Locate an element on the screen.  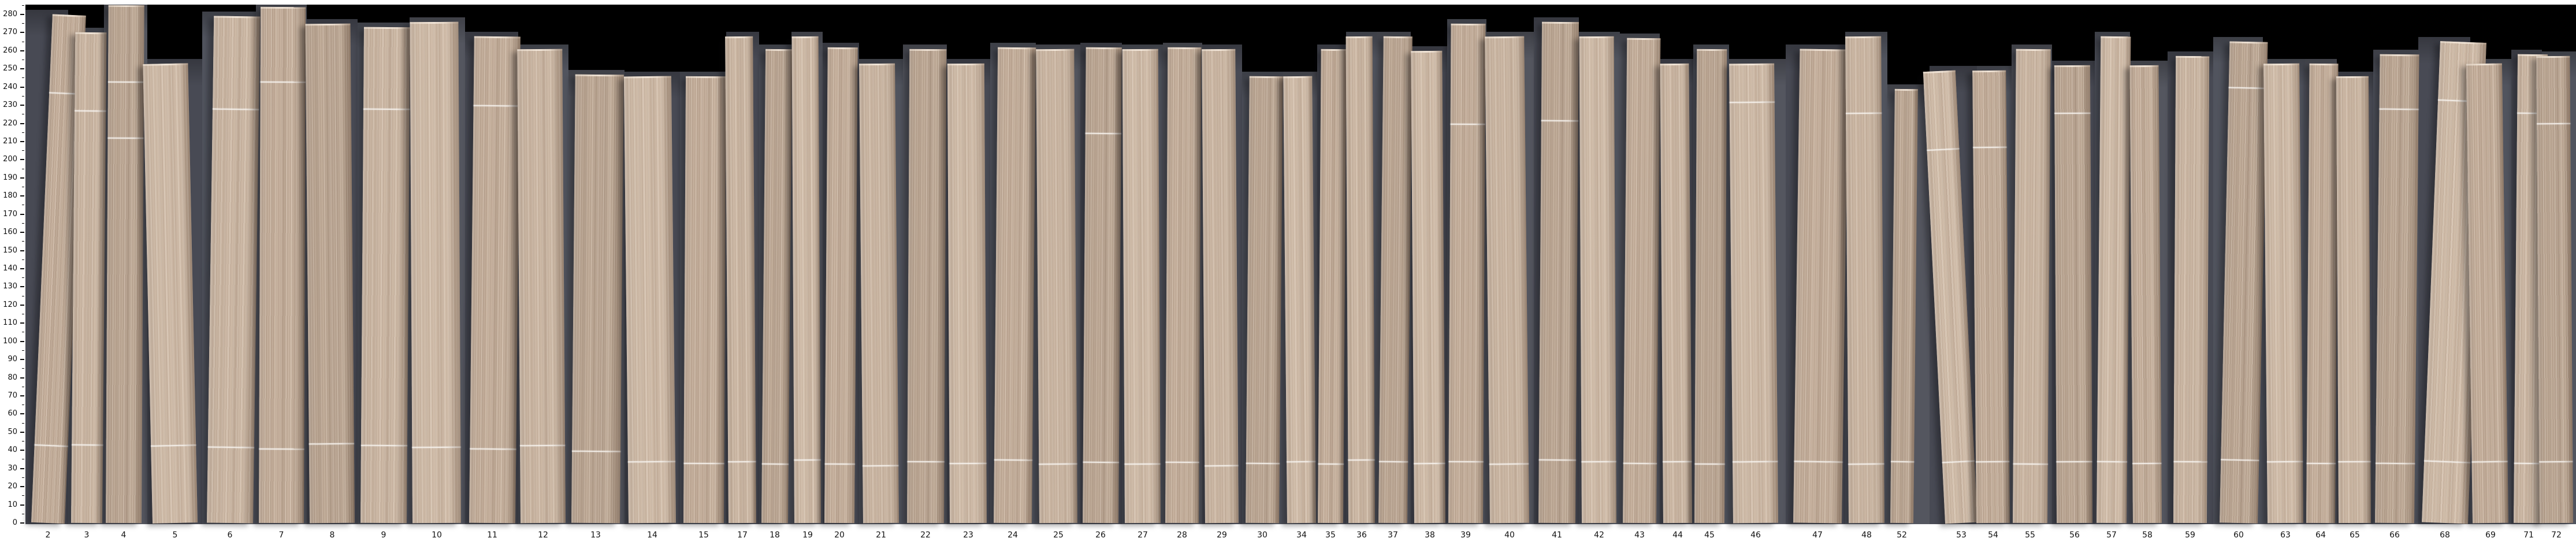
y-tick-label: 240 is located at coordinates (10, 86).